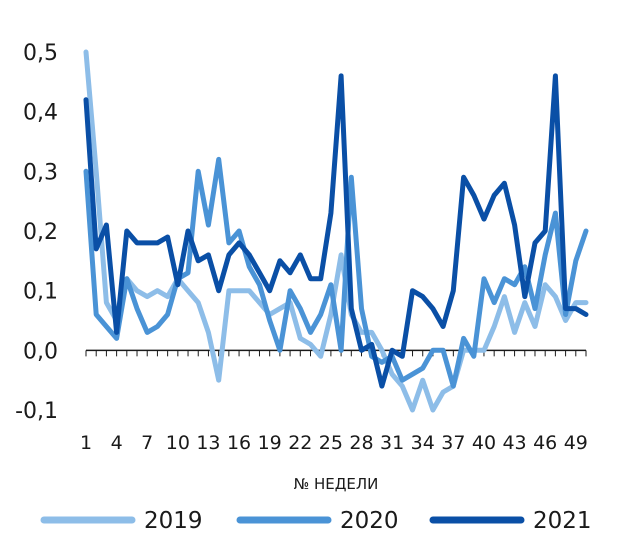 This screenshot has height=558, width=620. What do you see at coordinates (453, 443) in the screenshot?
I see `x-tick-label: 37` at bounding box center [453, 443].